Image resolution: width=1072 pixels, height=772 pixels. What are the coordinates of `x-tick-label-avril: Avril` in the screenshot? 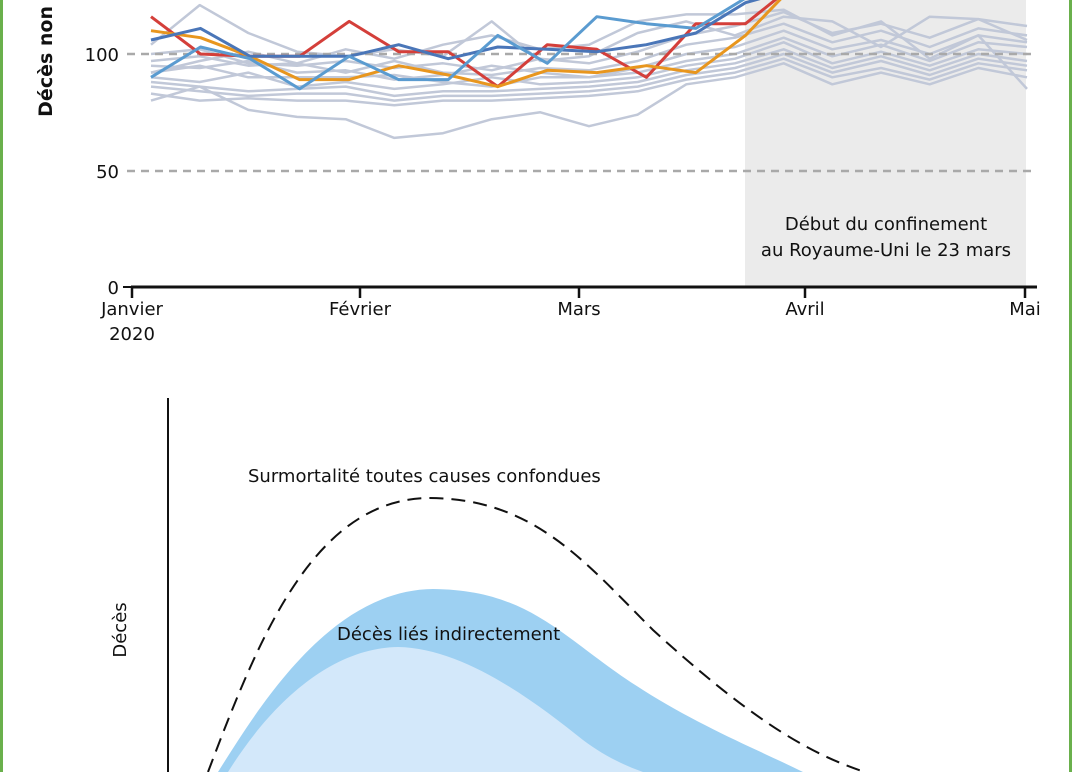 It's located at (804, 309).